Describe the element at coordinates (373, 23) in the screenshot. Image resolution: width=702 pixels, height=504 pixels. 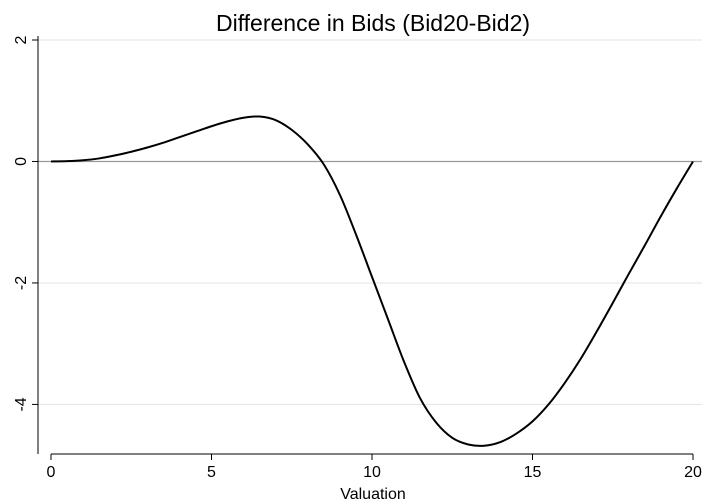
I see `chart-title: Difference in Bids (Bid20-Bid2)` at that location.